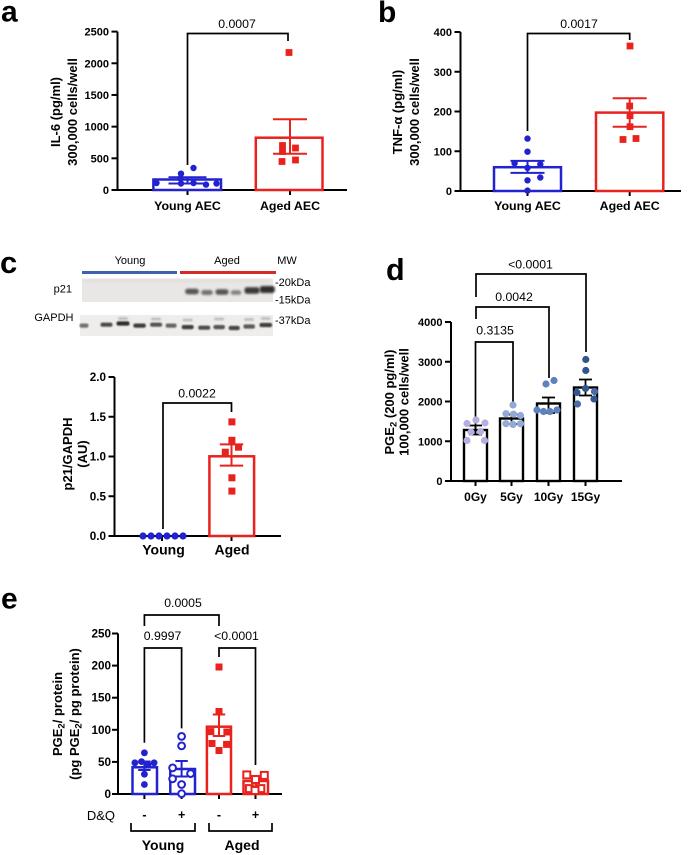 This screenshot has width=699, height=855. I want to click on svg-text: 0.0042, so click(514, 297).